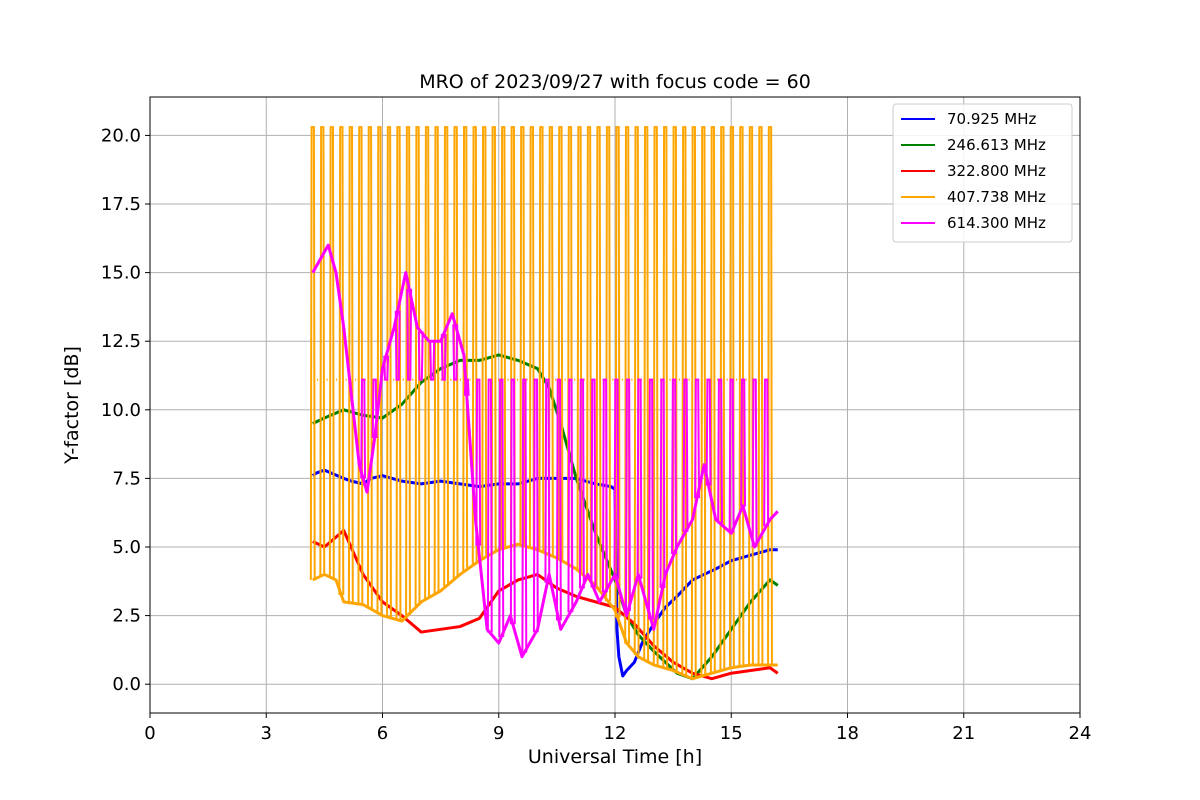  I want to click on y-axis-label: Y-factor [dB], so click(72, 405).